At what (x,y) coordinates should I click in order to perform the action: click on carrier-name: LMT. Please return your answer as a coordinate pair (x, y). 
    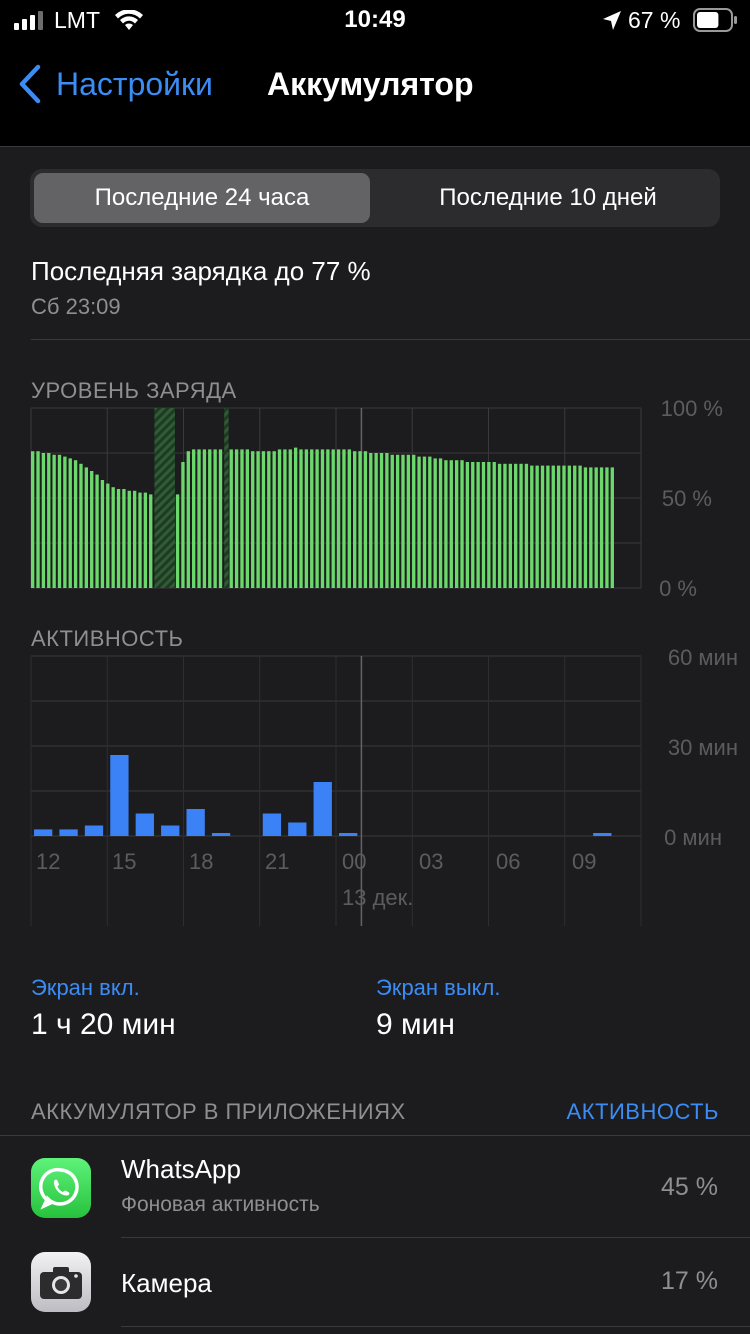
    Looking at the image, I should click on (77, 20).